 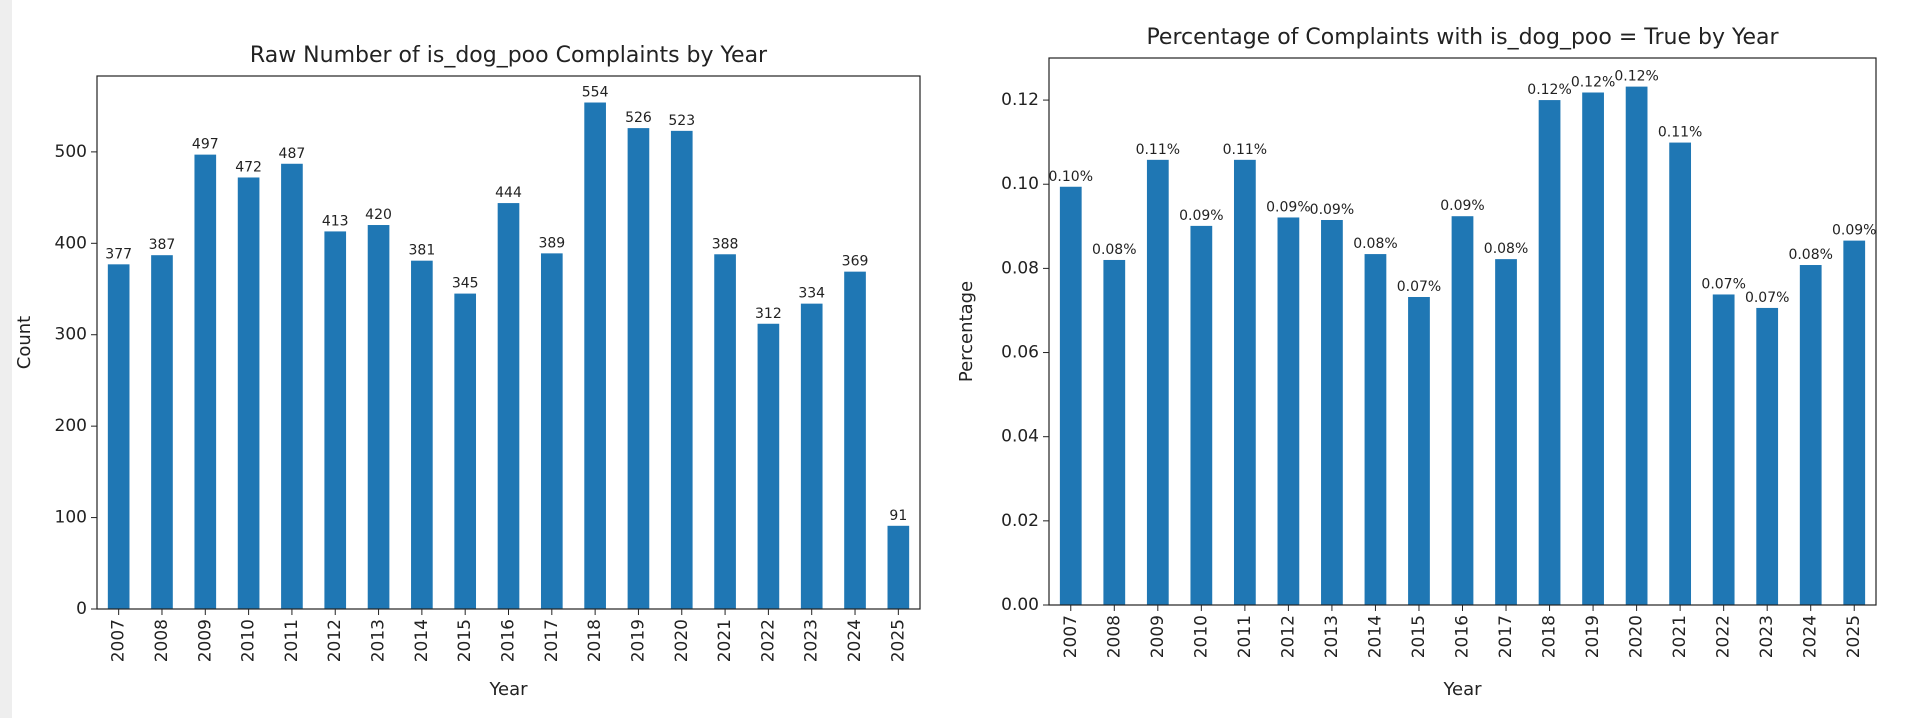 What do you see at coordinates (1020, 184) in the screenshot?
I see `y-tick-label: 0.10` at bounding box center [1020, 184].